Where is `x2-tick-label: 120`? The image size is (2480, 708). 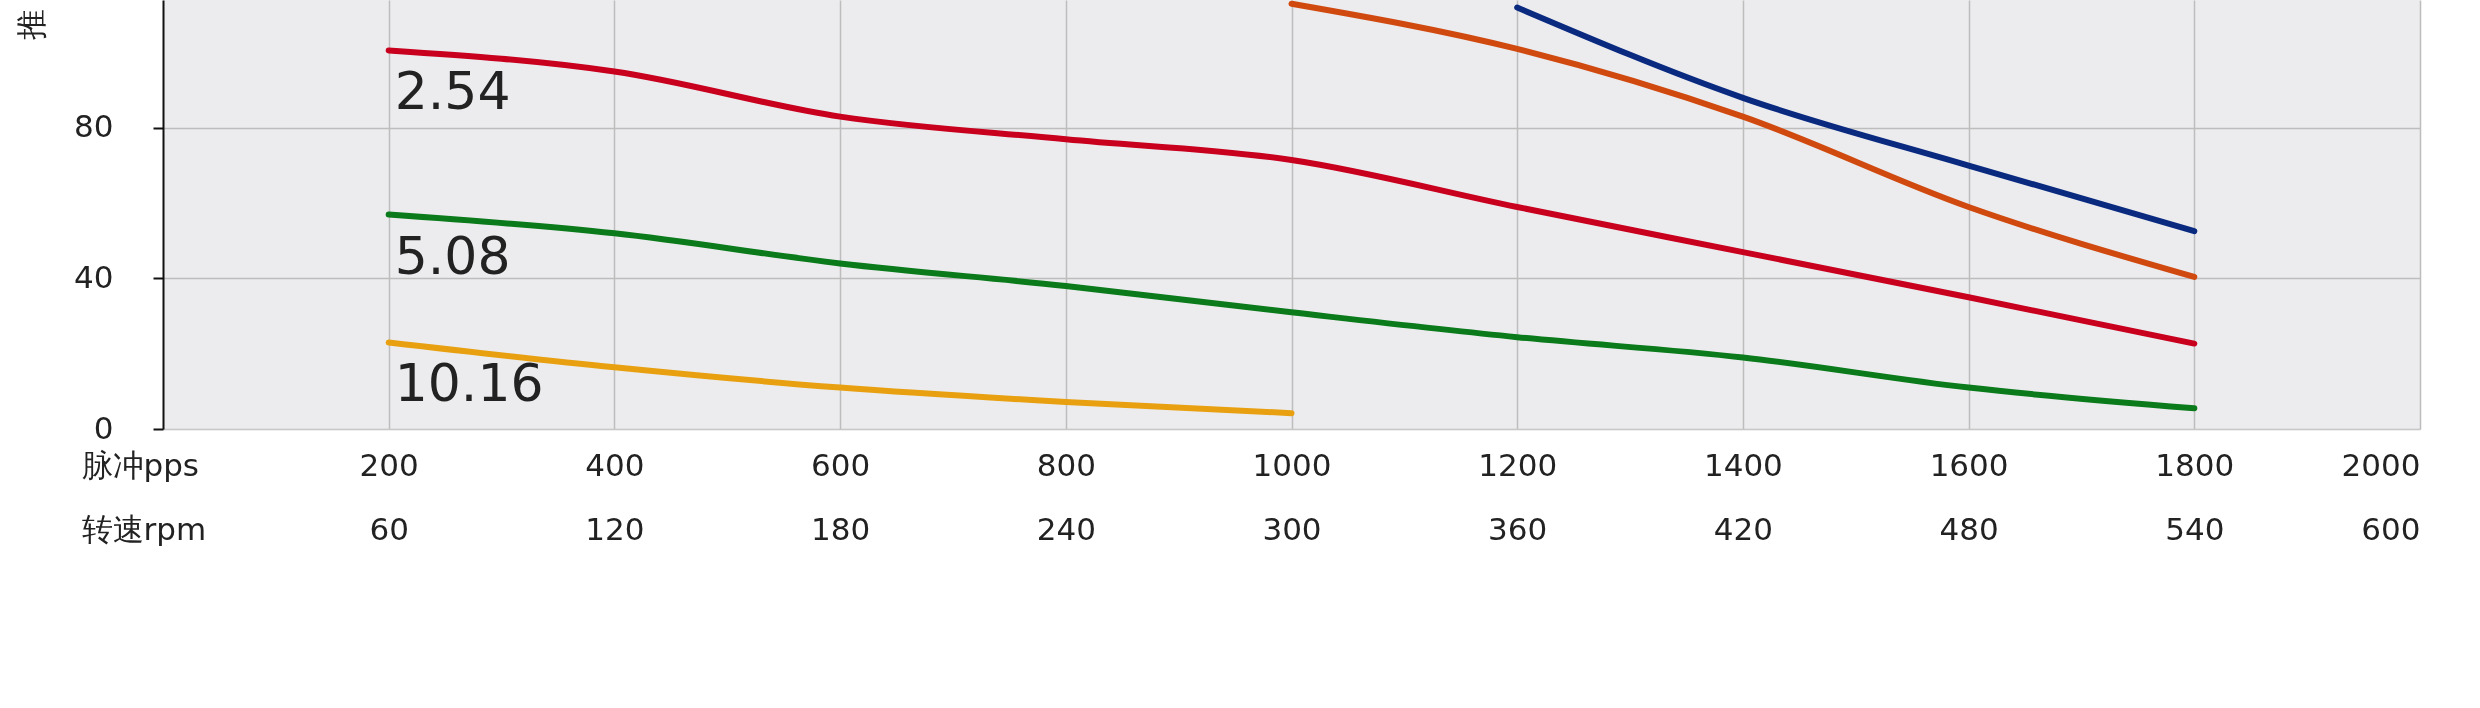
x2-tick-label: 120 is located at coordinates (615, 528).